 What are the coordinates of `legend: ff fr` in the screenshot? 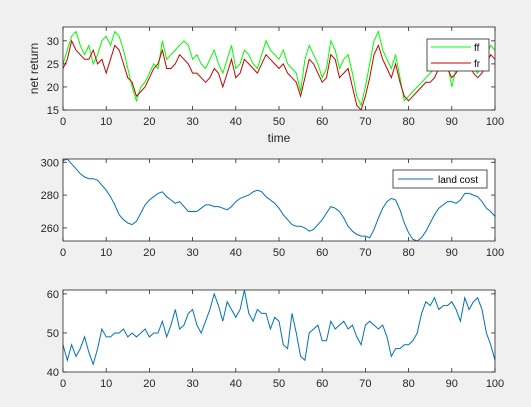 It's located at (458, 55).